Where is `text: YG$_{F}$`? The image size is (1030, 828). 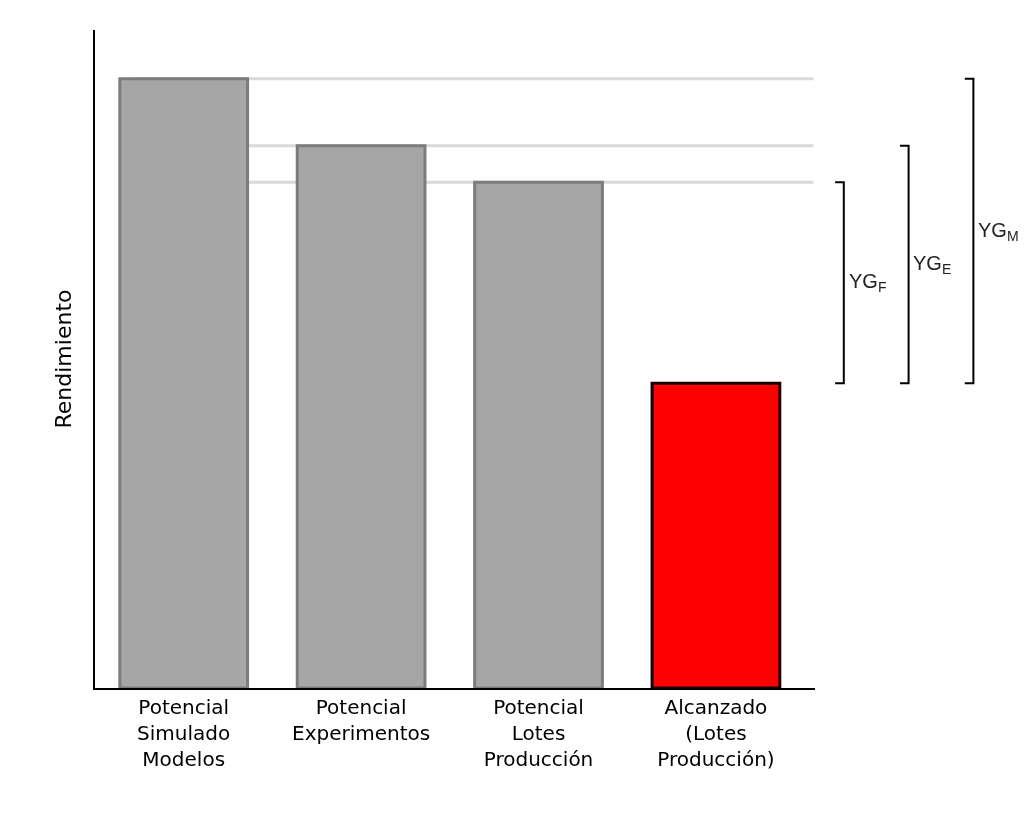
text: YG$_{F}$ is located at coordinates (868, 283).